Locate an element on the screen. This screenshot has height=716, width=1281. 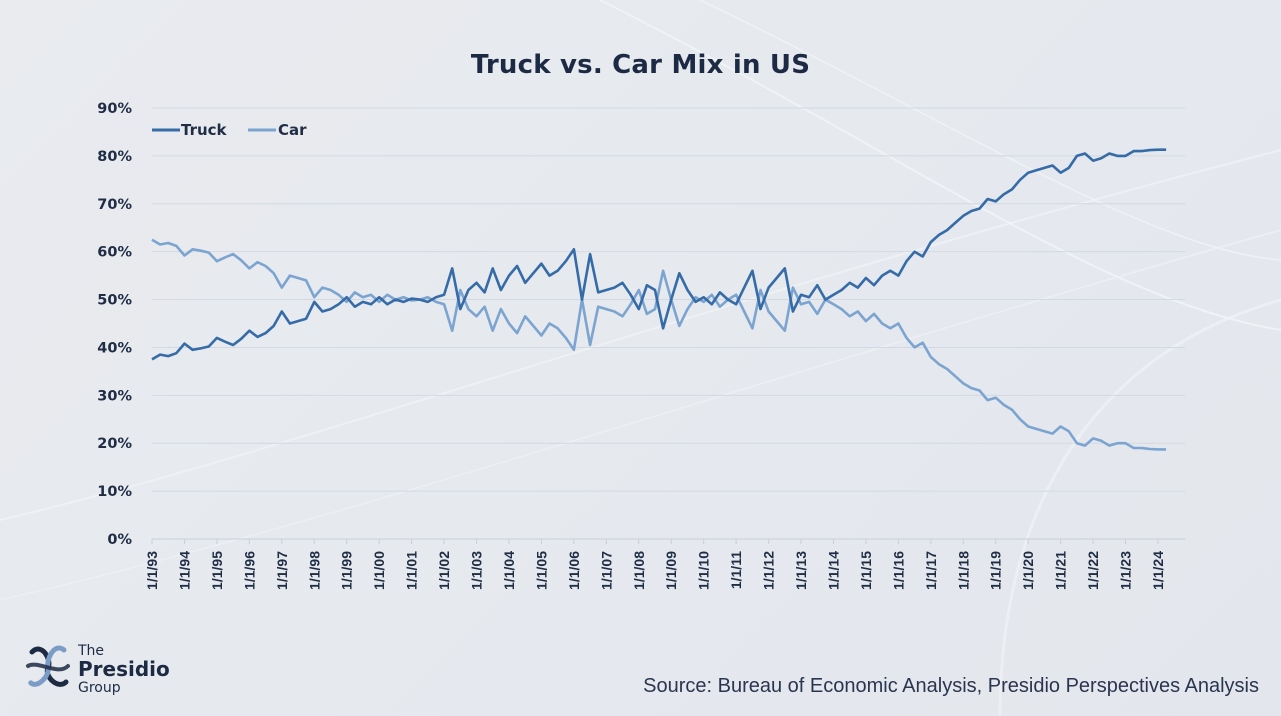
legend-car-label: Car is located at coordinates (292, 130).